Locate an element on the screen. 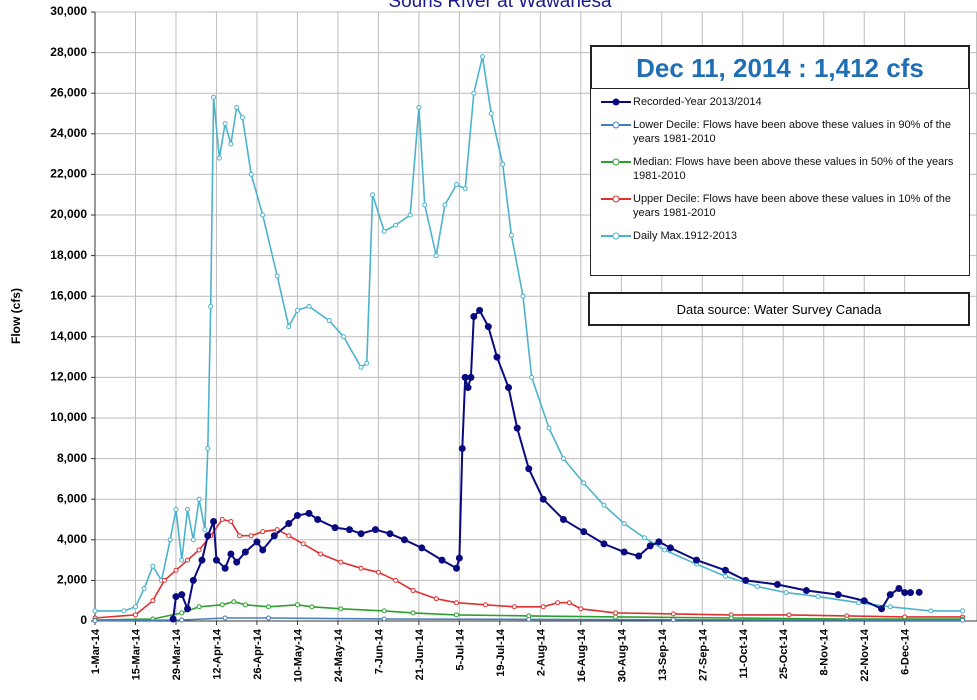  x-tick-label: 30-Aug-14 is located at coordinates (622, 655).